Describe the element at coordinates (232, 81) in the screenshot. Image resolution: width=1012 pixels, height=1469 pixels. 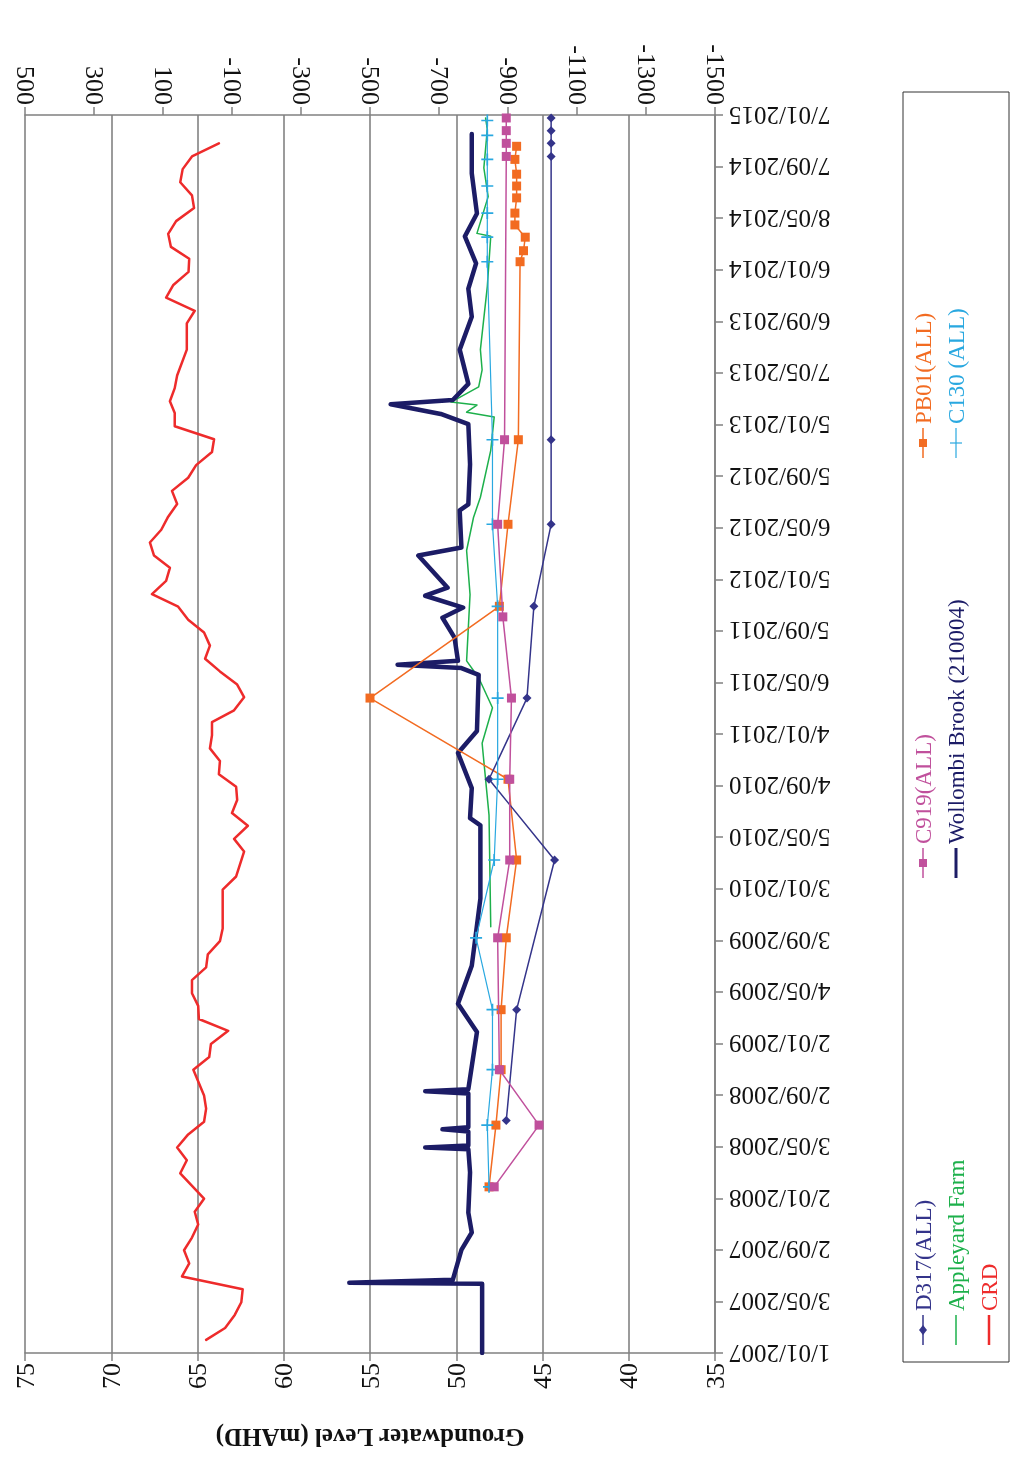
I see `x2-tick-label: -100` at that location.